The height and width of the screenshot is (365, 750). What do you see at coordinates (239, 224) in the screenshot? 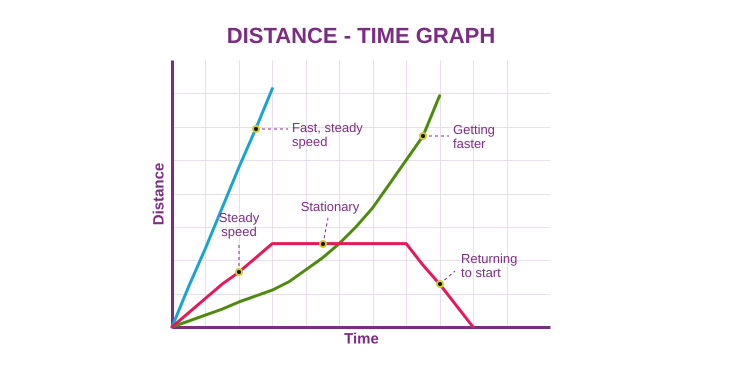
I see `annotation: Steady speed` at bounding box center [239, 224].